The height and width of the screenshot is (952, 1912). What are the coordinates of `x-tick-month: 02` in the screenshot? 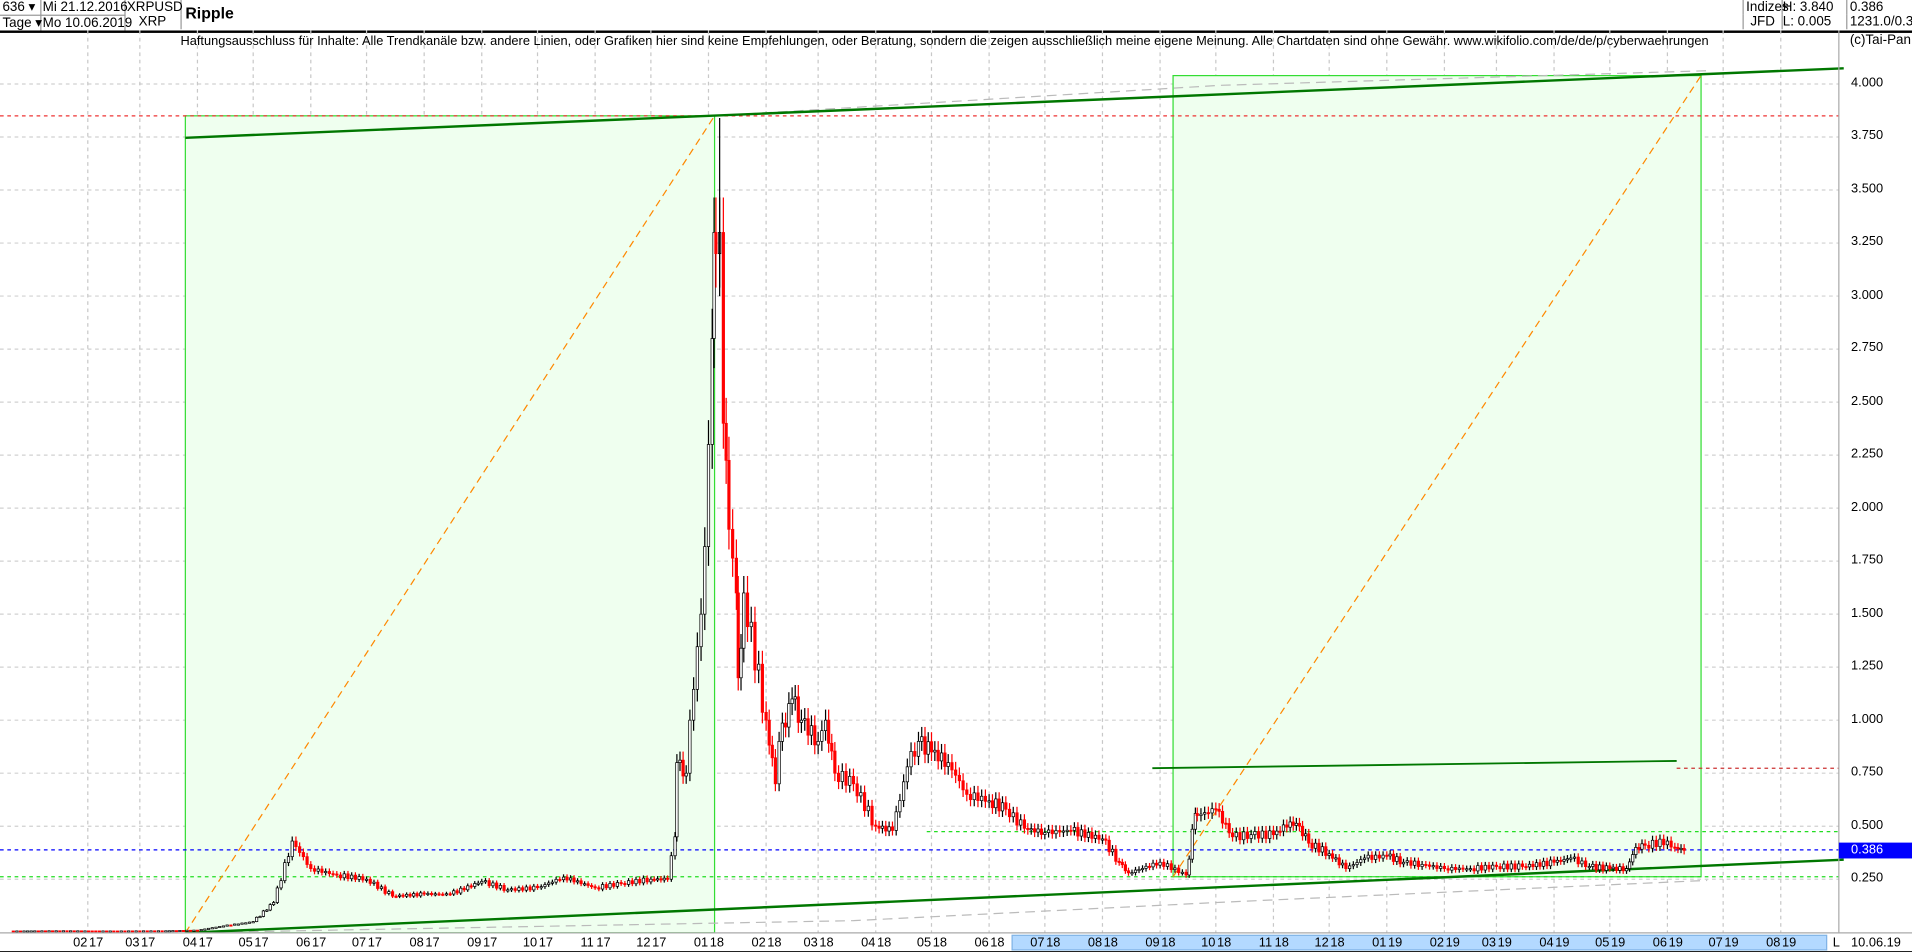 It's located at (1437, 942).